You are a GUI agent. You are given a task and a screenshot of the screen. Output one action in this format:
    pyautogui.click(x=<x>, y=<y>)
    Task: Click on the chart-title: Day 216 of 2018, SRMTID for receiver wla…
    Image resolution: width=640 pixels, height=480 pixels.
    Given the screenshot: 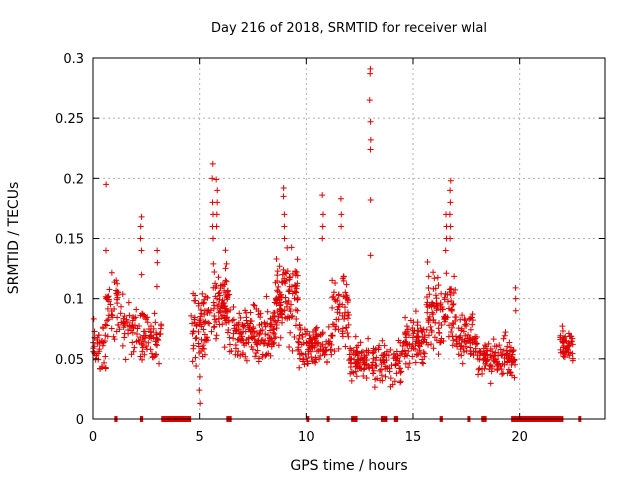 What is the action you would take?
    pyautogui.click(x=349, y=28)
    